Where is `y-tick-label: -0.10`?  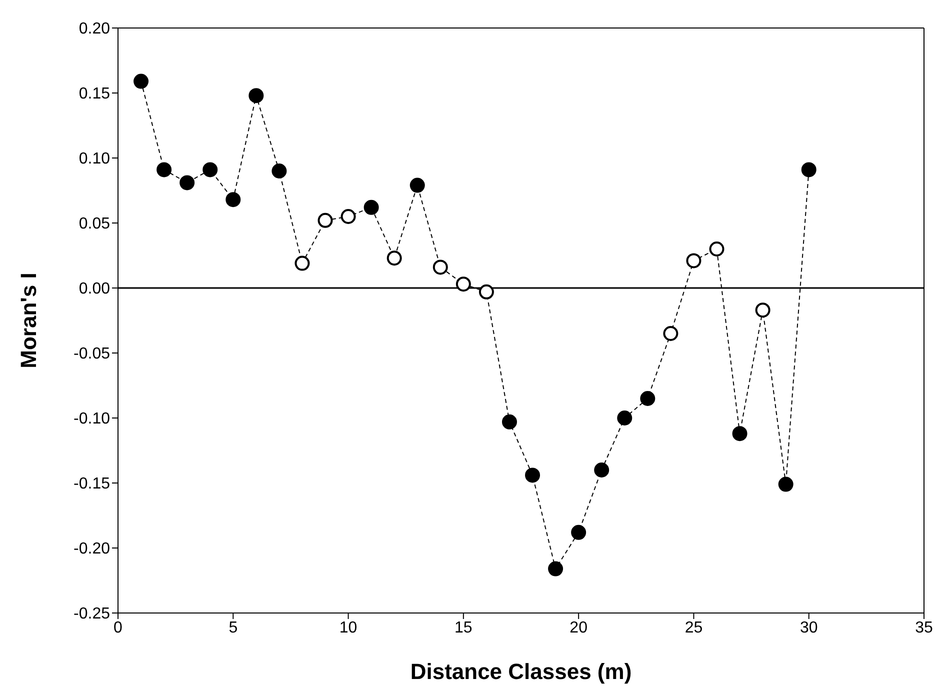
y-tick-label: -0.10 is located at coordinates (92, 419).